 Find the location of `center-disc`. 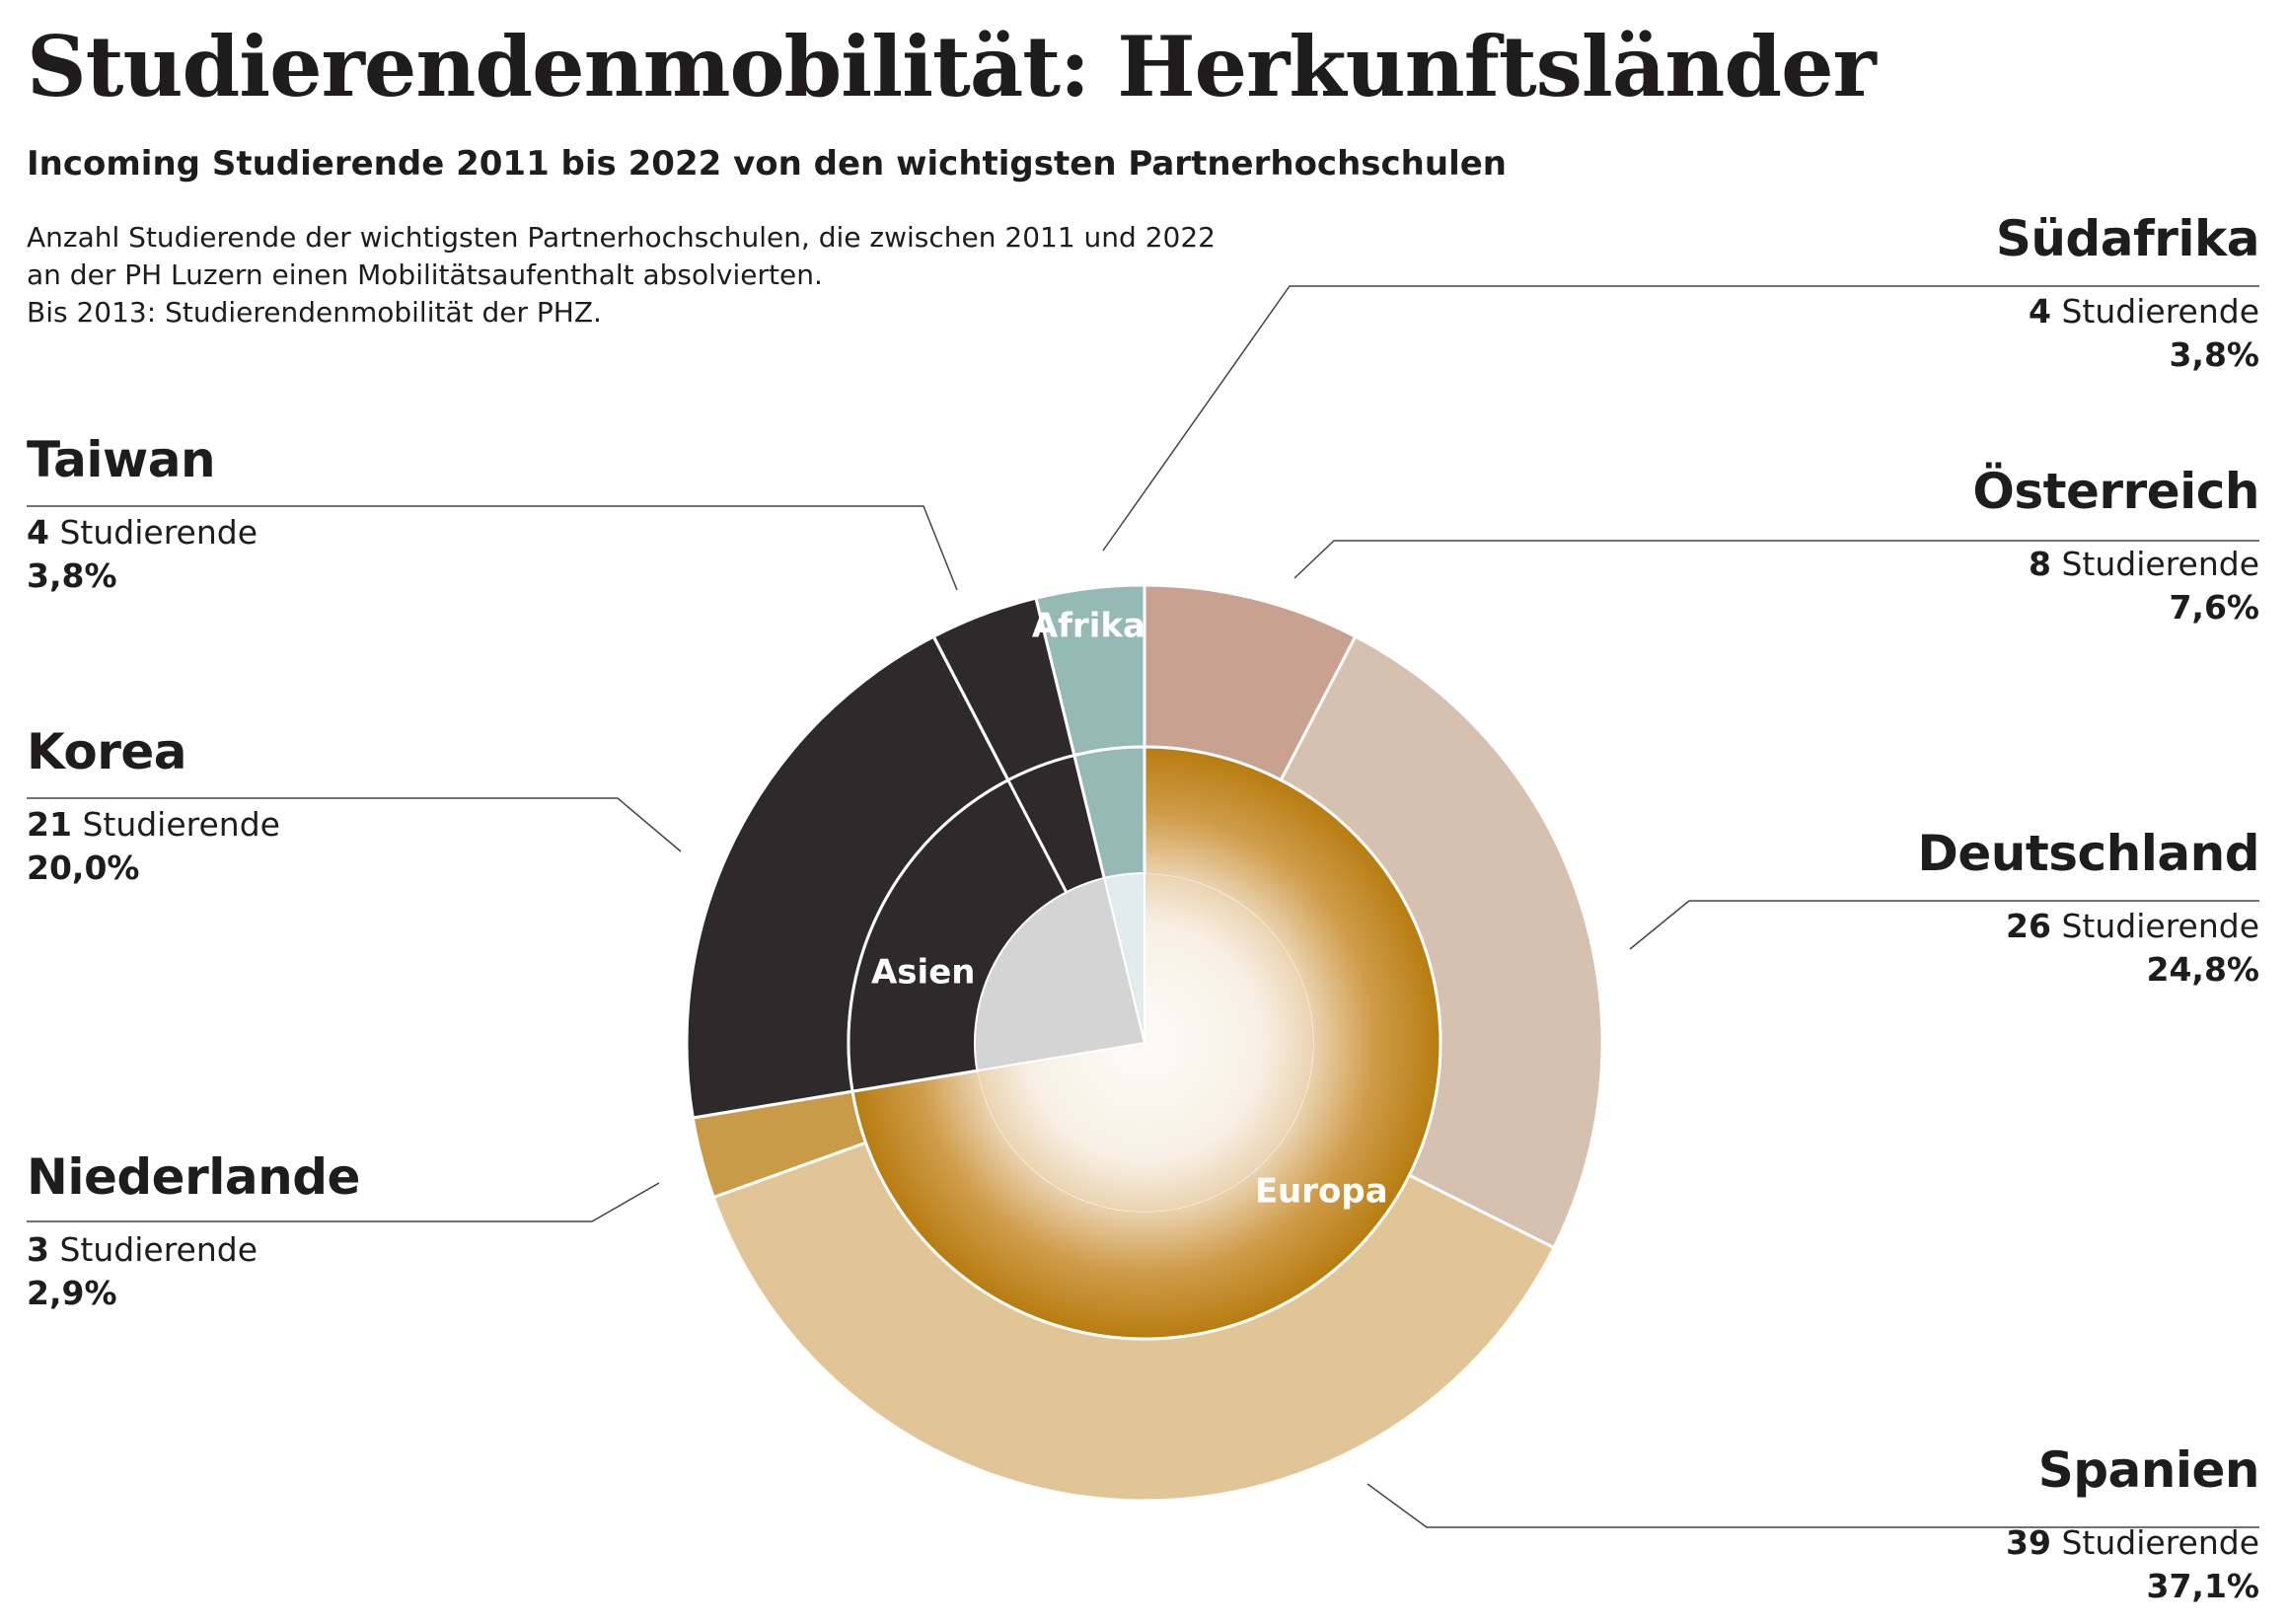

center-disc is located at coordinates (1122, 923).